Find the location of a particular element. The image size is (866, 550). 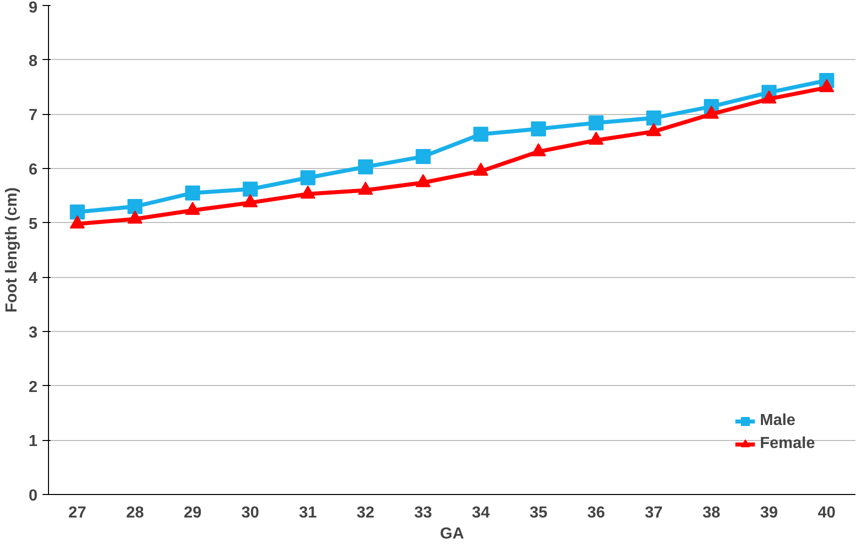

x-tick-label: 34 is located at coordinates (481, 513).